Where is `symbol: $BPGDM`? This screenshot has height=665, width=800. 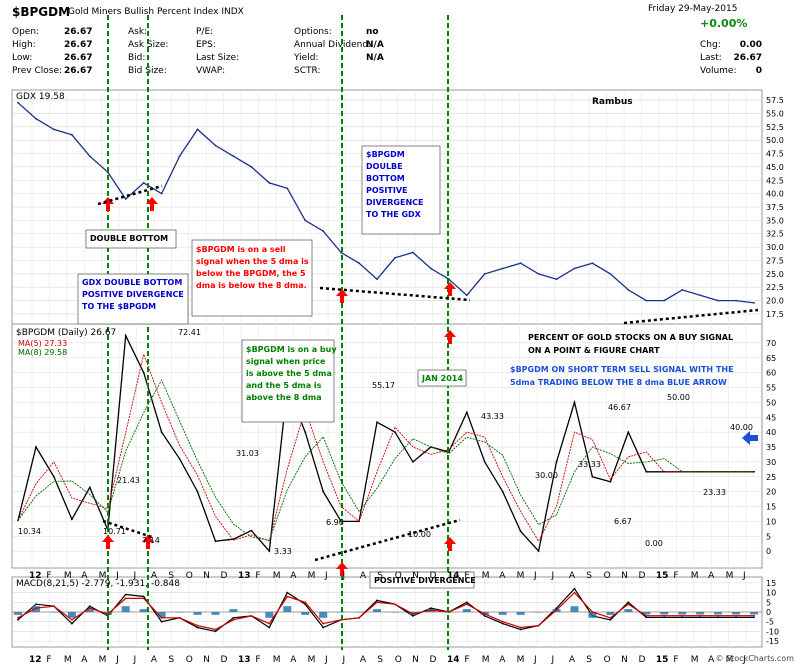 symbol: $BPGDM is located at coordinates (41, 12).